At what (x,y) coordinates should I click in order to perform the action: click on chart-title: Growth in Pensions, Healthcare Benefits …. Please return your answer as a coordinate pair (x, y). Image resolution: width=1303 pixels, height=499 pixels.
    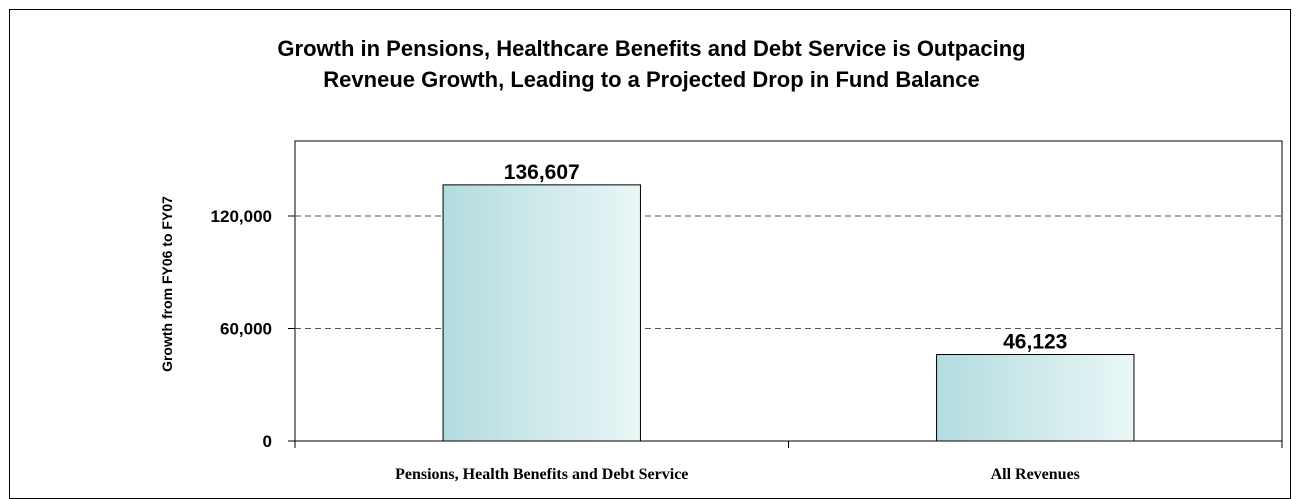
    Looking at the image, I should click on (651, 64).